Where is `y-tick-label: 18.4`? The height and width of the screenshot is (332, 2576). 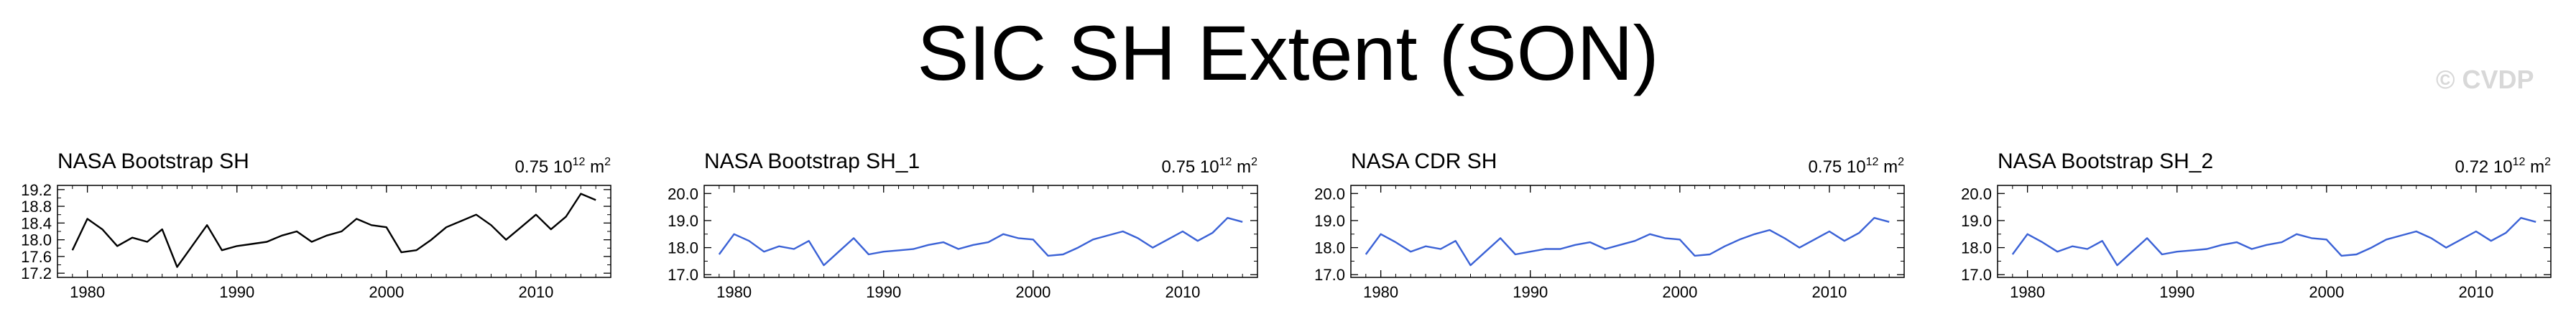
y-tick-label: 18.4 is located at coordinates (36, 223).